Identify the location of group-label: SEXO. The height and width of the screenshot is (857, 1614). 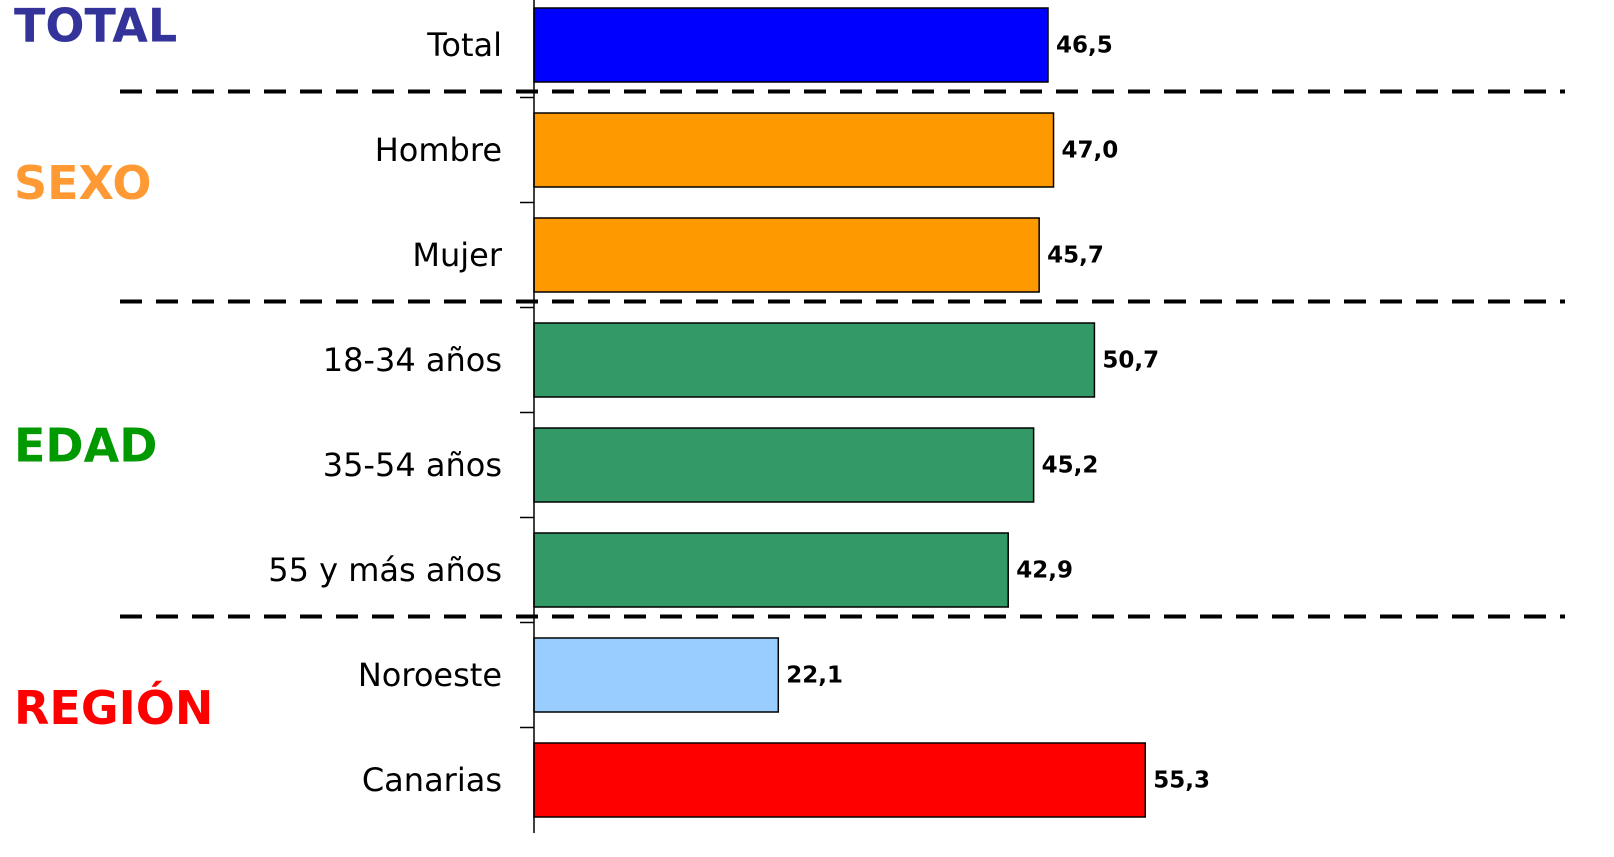
(82, 183).